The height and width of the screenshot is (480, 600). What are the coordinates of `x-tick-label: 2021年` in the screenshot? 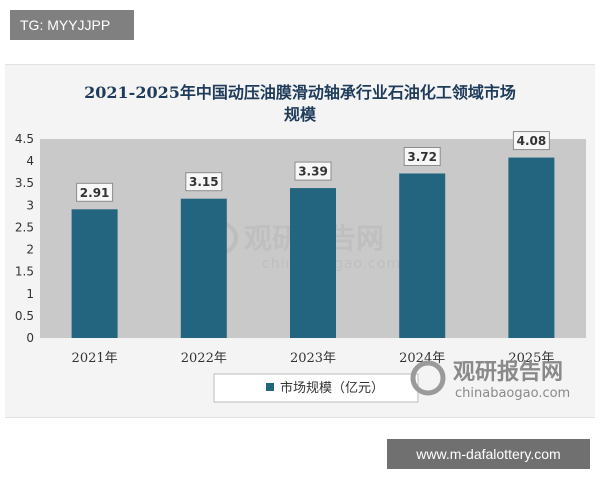 It's located at (95, 358).